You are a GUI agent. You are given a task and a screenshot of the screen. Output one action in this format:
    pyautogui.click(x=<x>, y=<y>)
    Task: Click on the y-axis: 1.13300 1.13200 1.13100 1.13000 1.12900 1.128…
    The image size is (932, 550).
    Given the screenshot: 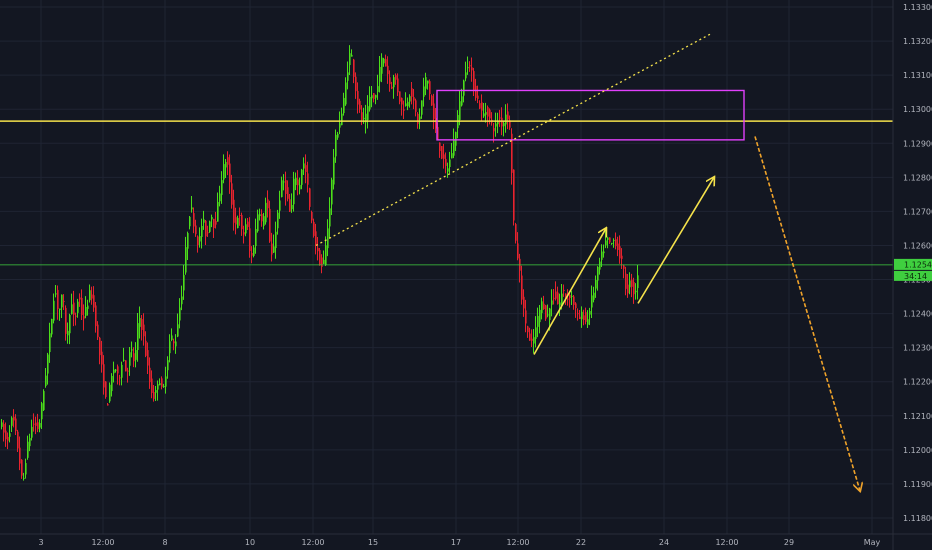 What is the action you would take?
    pyautogui.click(x=912, y=275)
    